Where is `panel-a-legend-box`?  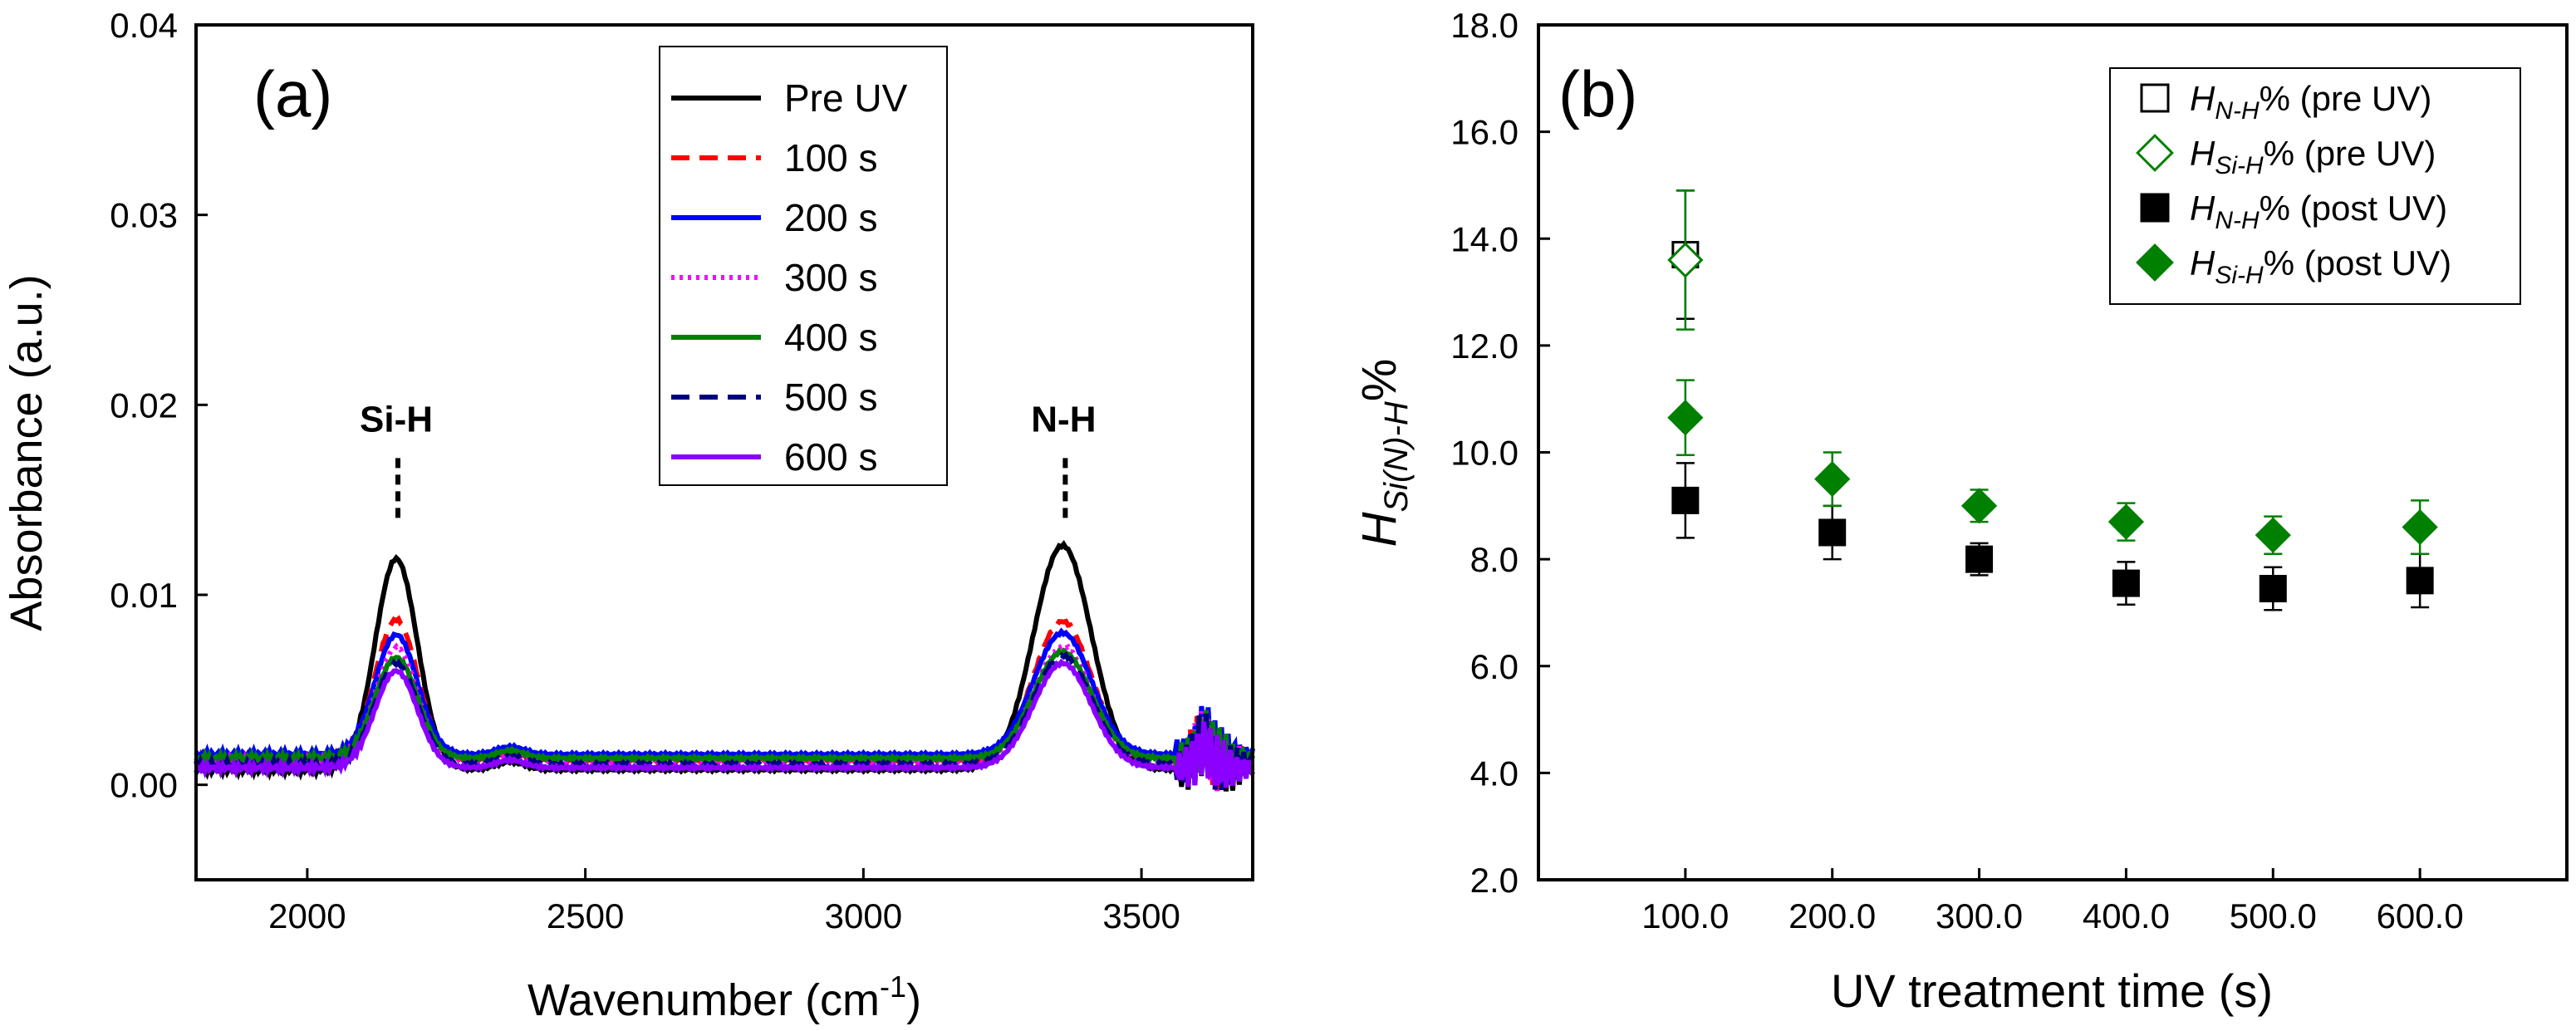 panel-a-legend-box is located at coordinates (803, 266).